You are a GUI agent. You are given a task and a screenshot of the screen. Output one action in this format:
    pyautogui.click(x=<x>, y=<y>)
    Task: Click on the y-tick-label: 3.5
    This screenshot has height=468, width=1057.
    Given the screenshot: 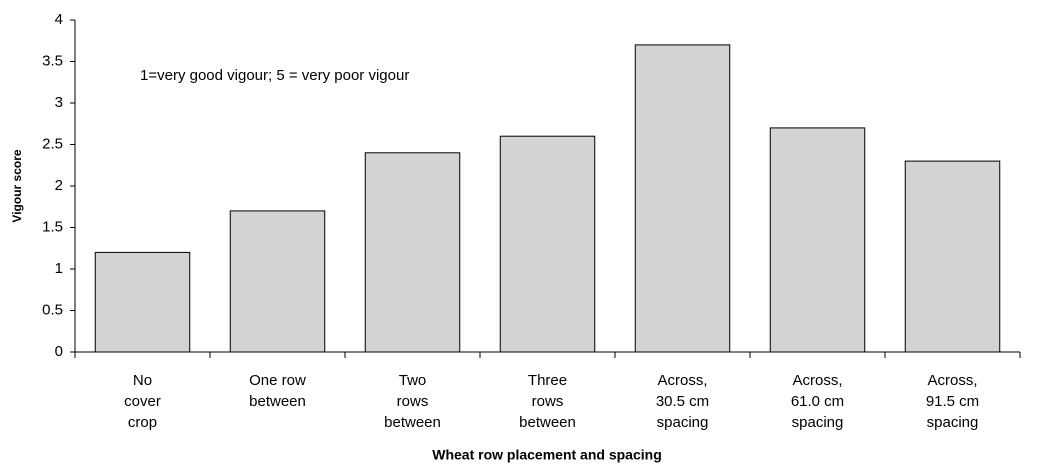 What is the action you would take?
    pyautogui.click(x=52, y=60)
    